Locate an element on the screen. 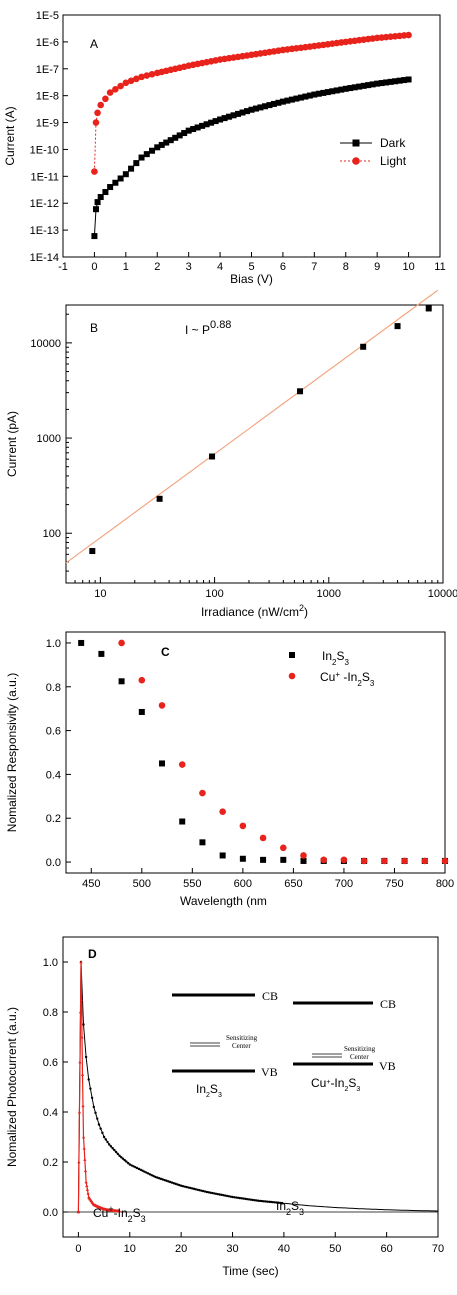  x-tick-label: 100 is located at coordinates (214, 594).